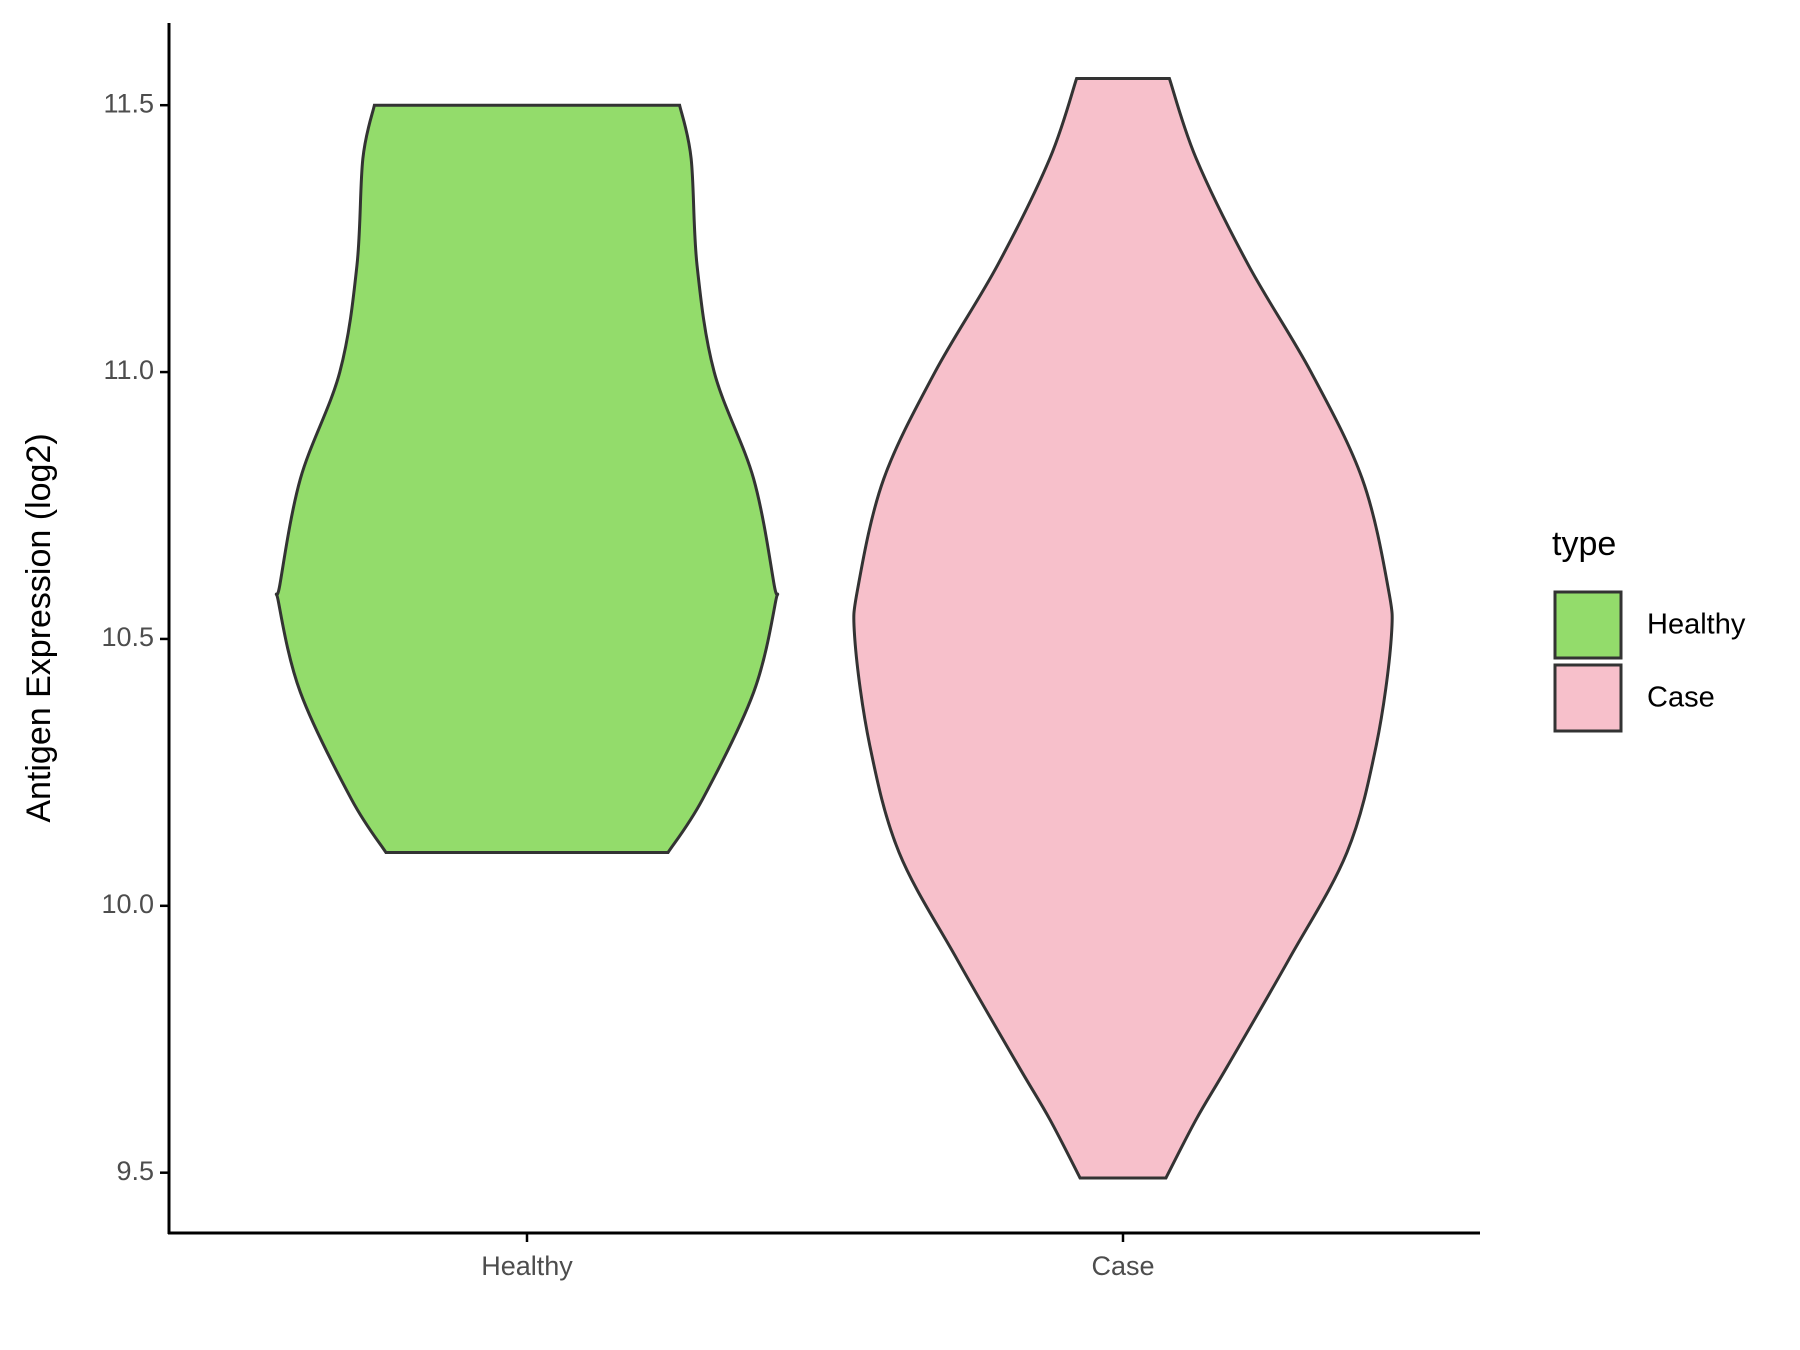 Image resolution: width=1800 pixels, height=1350 pixels. Describe the element at coordinates (1122, 1266) in the screenshot. I see `x-tick-label: Case` at that location.